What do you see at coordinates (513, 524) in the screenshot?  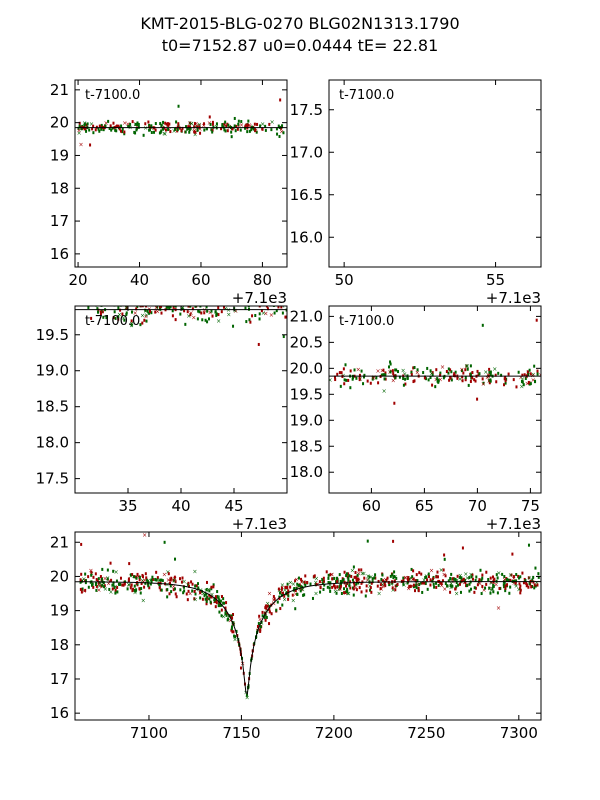 I see `x-offset-label: +7.1e3` at bounding box center [513, 524].